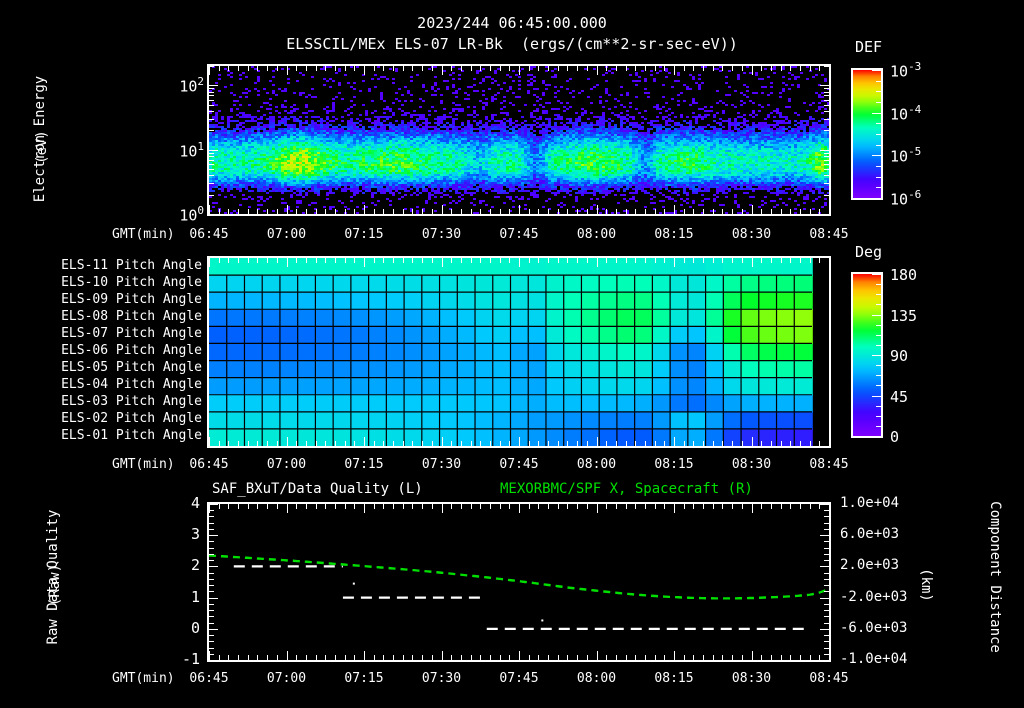  What do you see at coordinates (364, 678) in the screenshot?
I see `time-tick-label: 07:15` at bounding box center [364, 678].